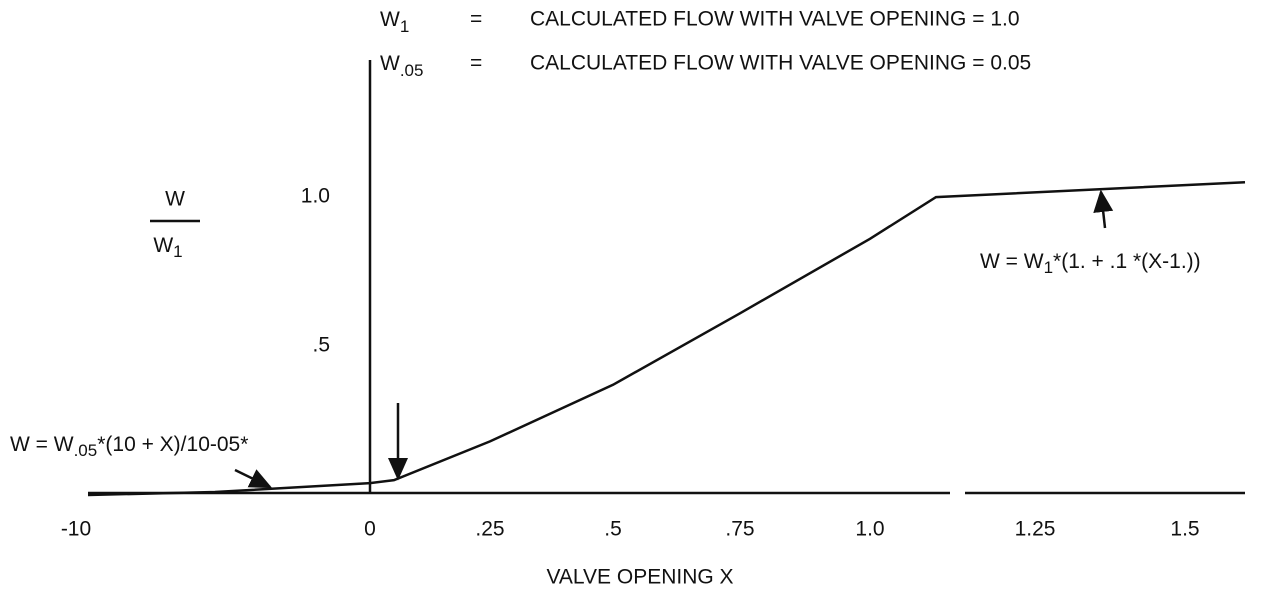  I want to click on x-label: VALVE OPENING X, so click(639, 577).